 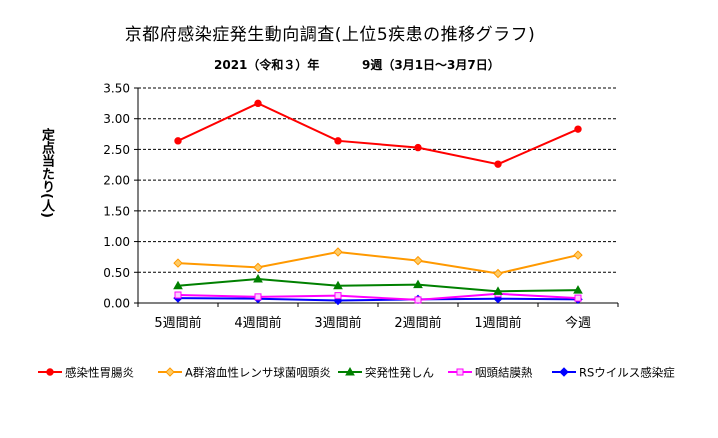 I want to click on legend-label: A群溶血性レンサ球菌咽頭炎, so click(x=258, y=373).